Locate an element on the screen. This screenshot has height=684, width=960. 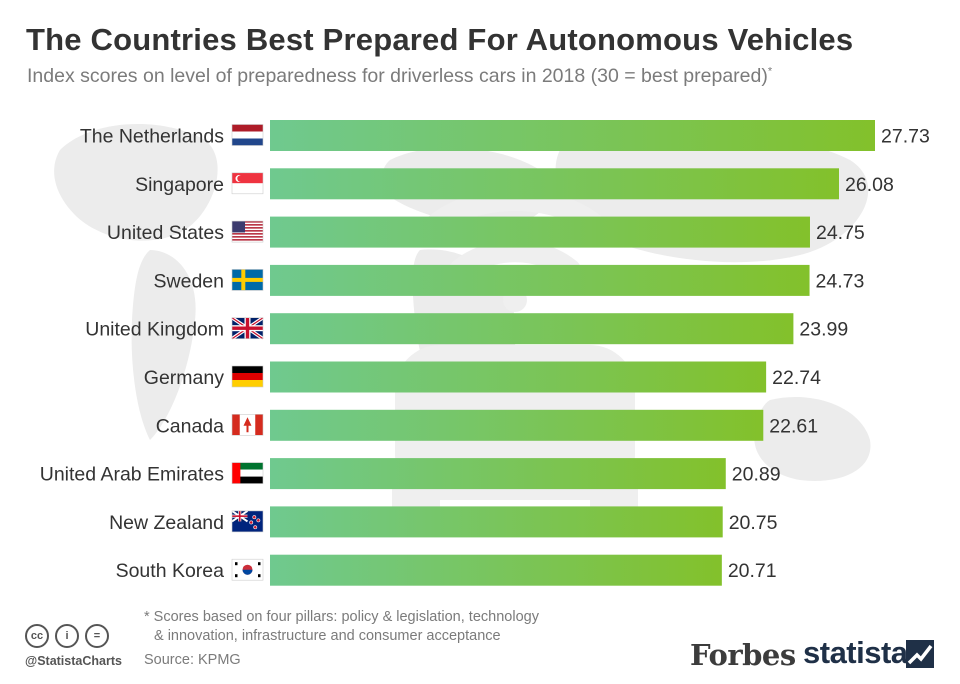
flag-nz-icon is located at coordinates (247, 521).